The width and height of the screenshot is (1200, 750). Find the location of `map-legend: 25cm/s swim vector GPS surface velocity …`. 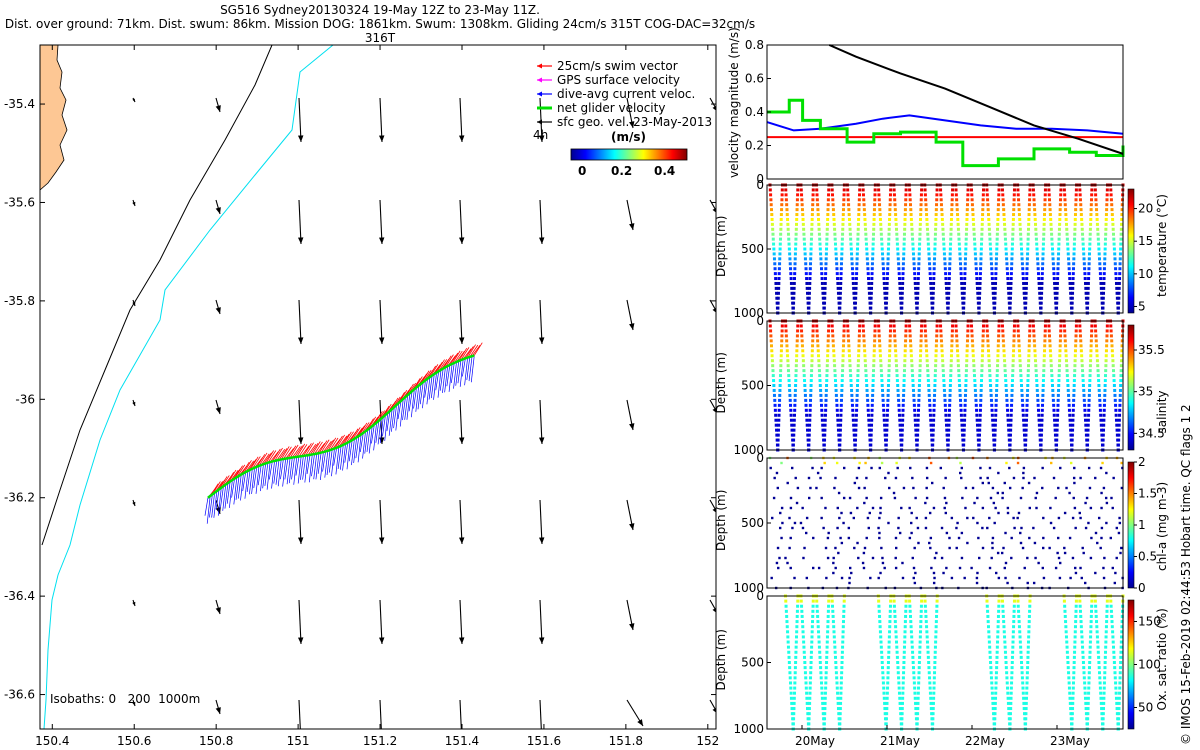

map-legend: 25cm/s swim vector GPS surface velocity … is located at coordinates (622, 100).